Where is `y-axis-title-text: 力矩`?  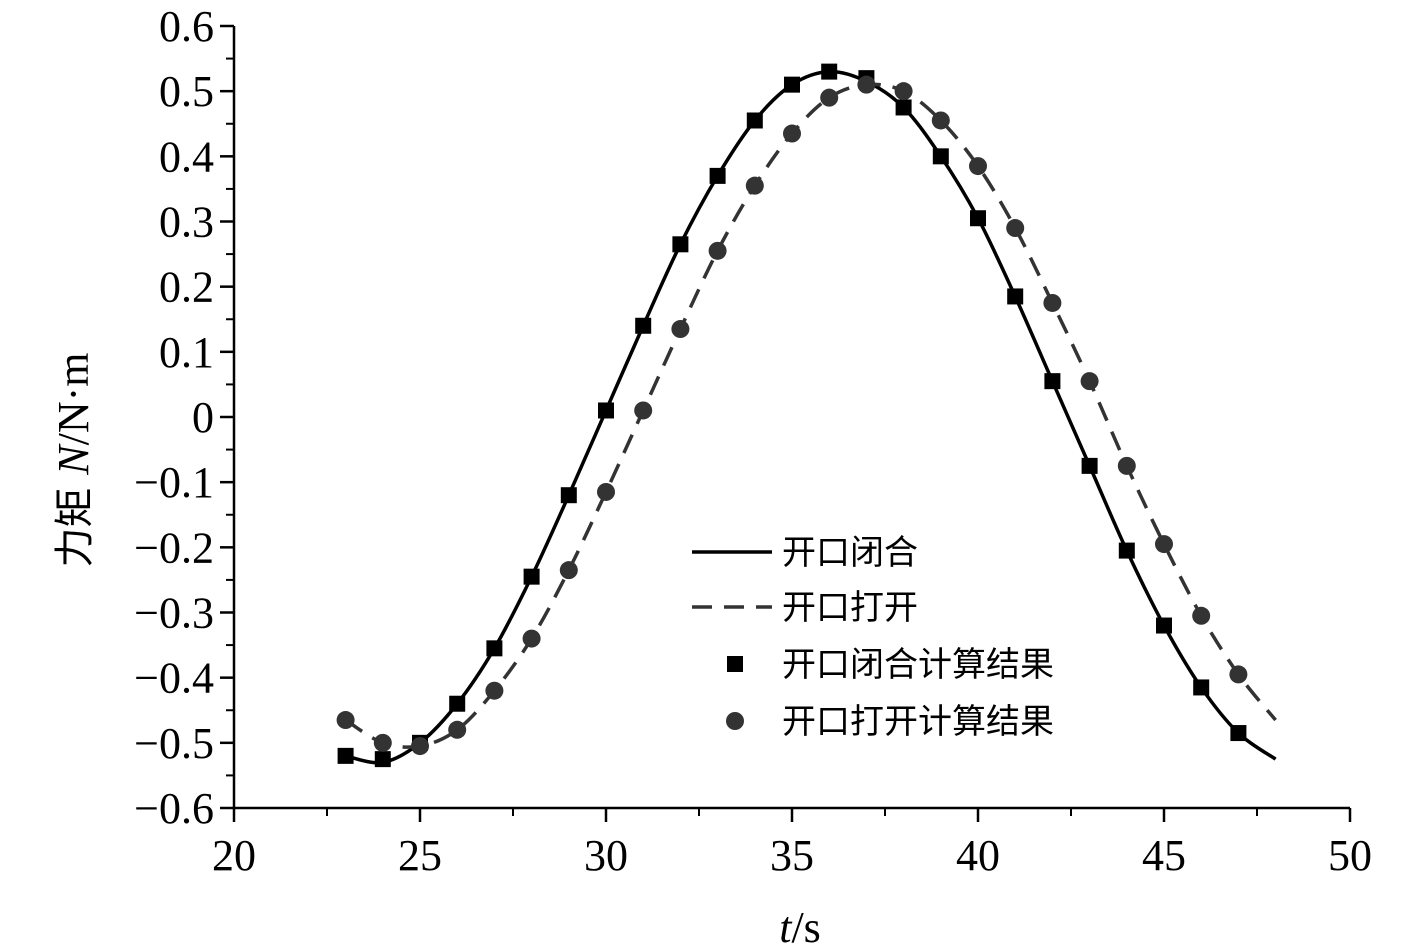
y-axis-title-text: 力矩 is located at coordinates (75, 521).